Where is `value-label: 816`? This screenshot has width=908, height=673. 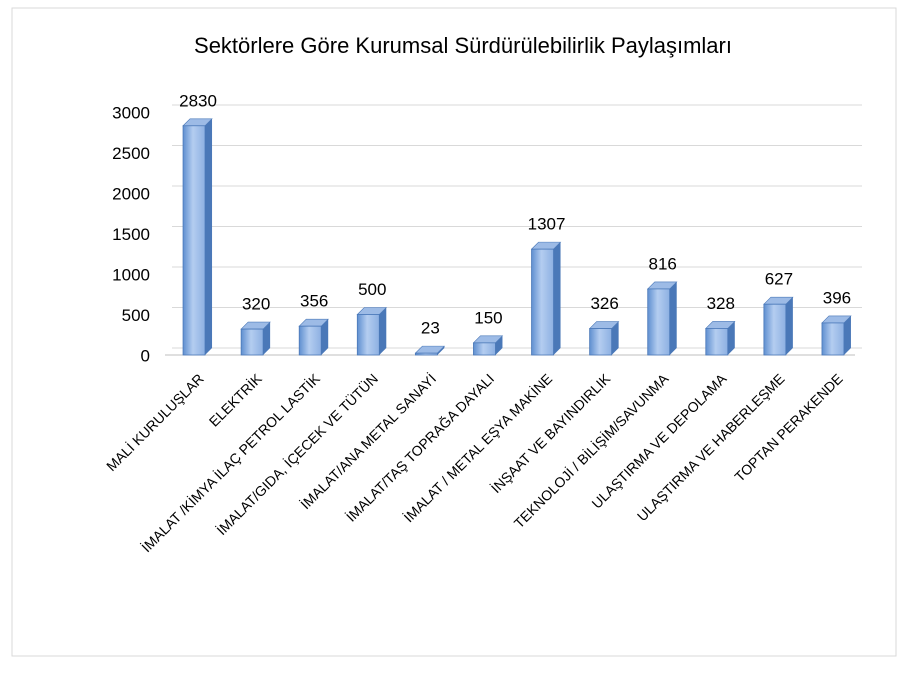 value-label: 816 is located at coordinates (663, 263).